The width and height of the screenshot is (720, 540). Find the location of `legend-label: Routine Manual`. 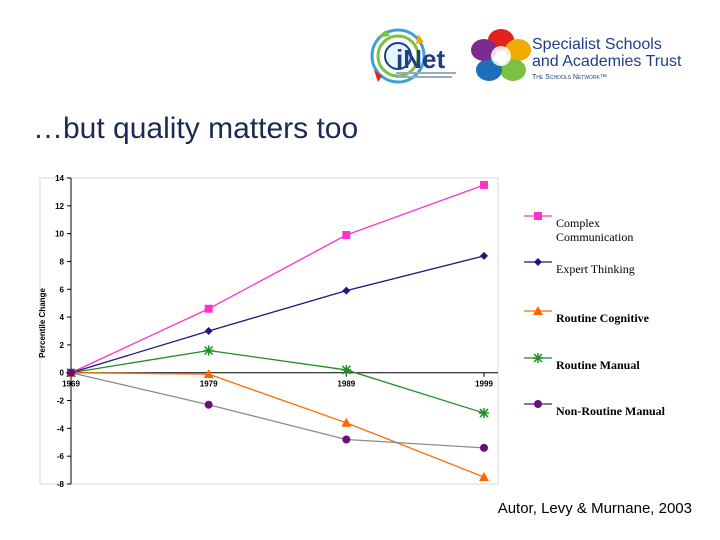

legend-label: Routine Manual is located at coordinates (598, 365).